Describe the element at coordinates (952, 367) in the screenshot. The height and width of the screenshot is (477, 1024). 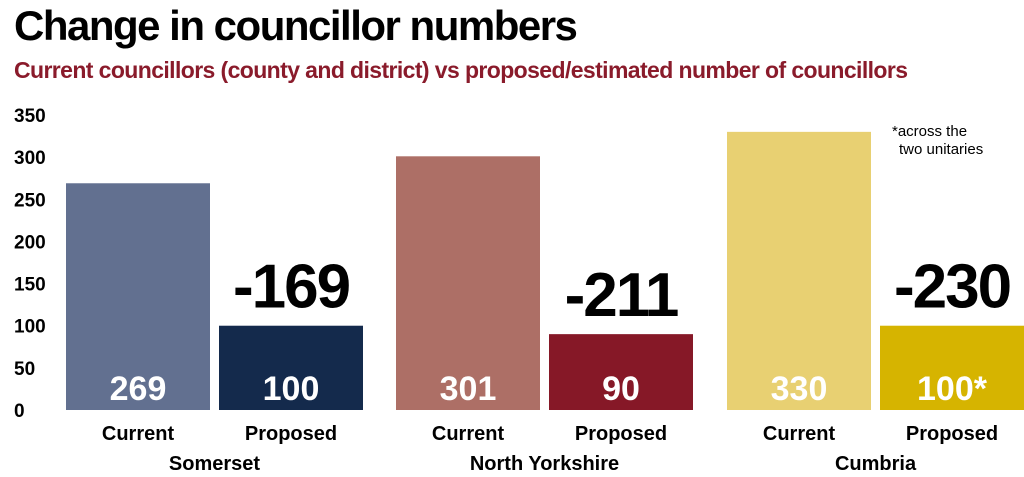
I see `bar-cumbria-proposed` at that location.